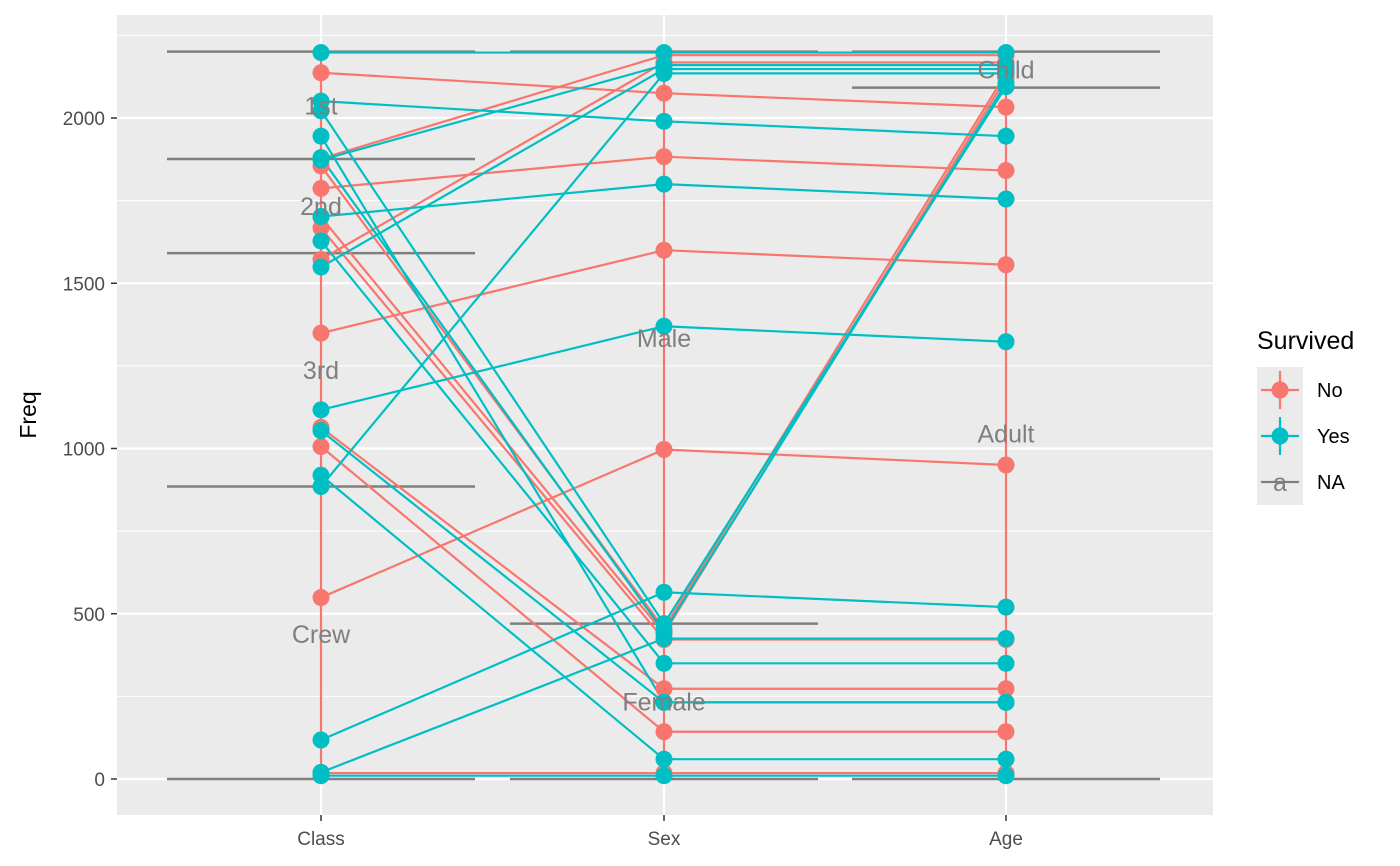 Image resolution: width=1400 pixels, height=866 pixels. What do you see at coordinates (99, 780) in the screenshot?
I see `y-tick-label: 0` at bounding box center [99, 780].